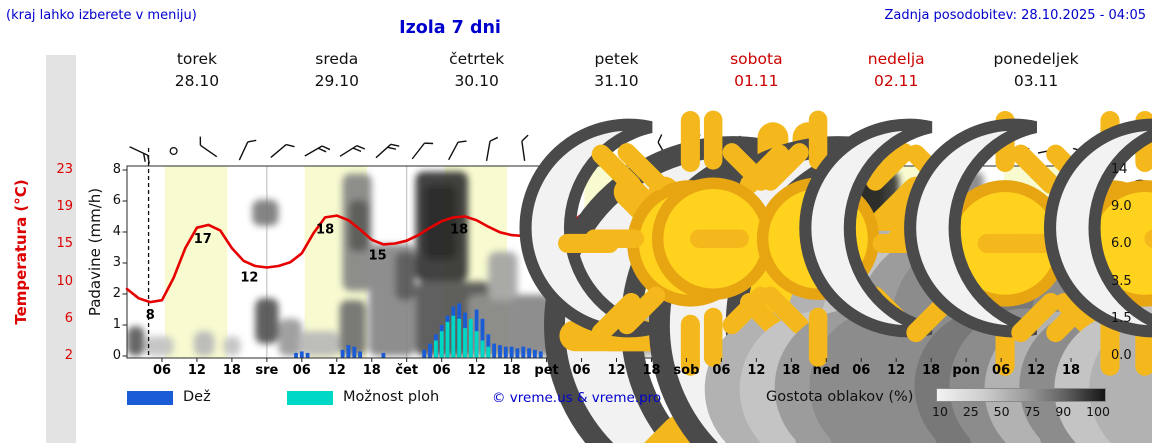 This screenshot has height=443, width=1152. Describe the element at coordinates (450, 28) in the screenshot. I see `page-title: Izola 7 dni` at that location.